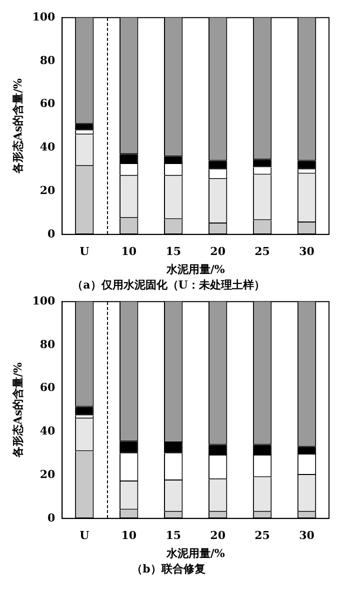  Describe the element at coordinates (169, 569) in the screenshot. I see `text: （b）联合修复` at that location.